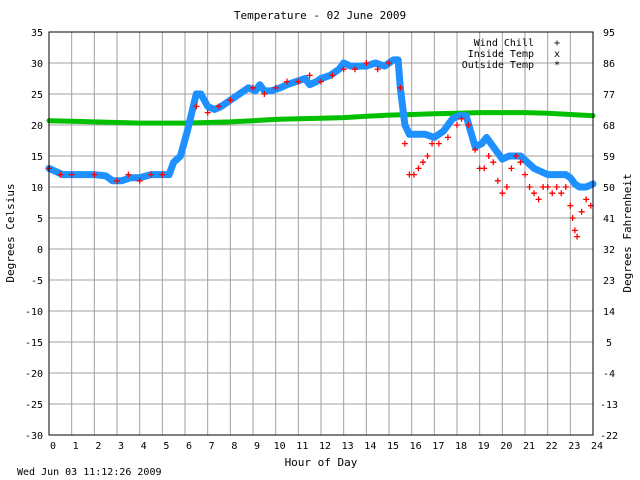 The image size is (640, 480). Describe the element at coordinates (144, 446) in the screenshot. I see `x-tick-label: 4` at that location.